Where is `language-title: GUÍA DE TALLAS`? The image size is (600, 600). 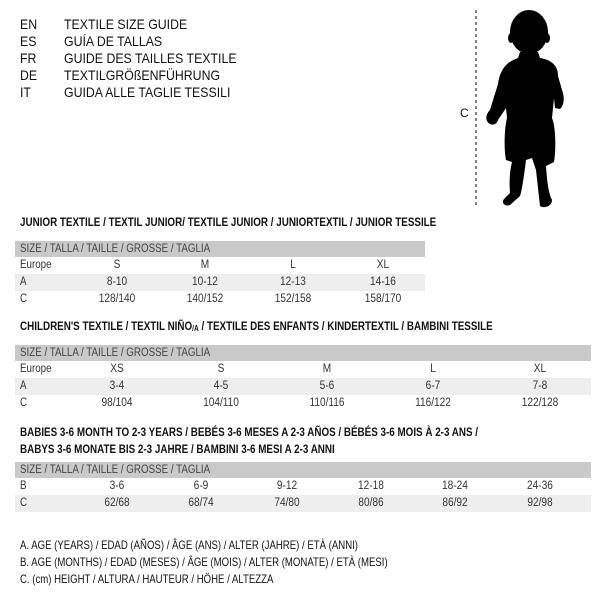
language-title: GUÍA DE TALLAS is located at coordinates (113, 41).